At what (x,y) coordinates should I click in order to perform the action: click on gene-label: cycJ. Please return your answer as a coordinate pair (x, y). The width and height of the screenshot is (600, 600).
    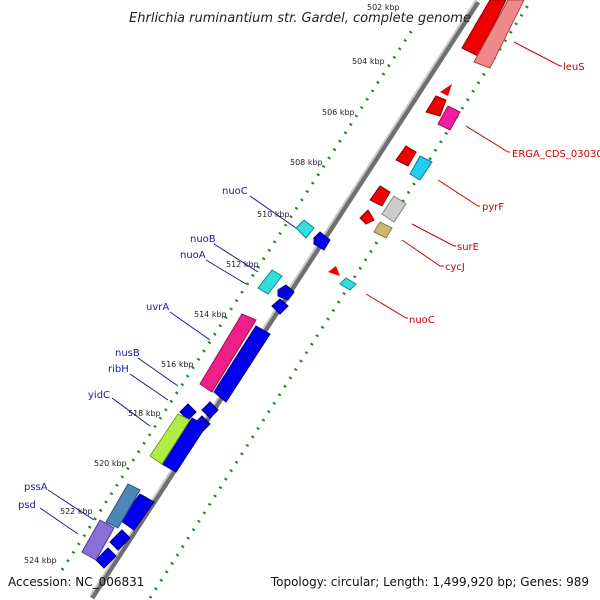
    Looking at the image, I should click on (455, 267).